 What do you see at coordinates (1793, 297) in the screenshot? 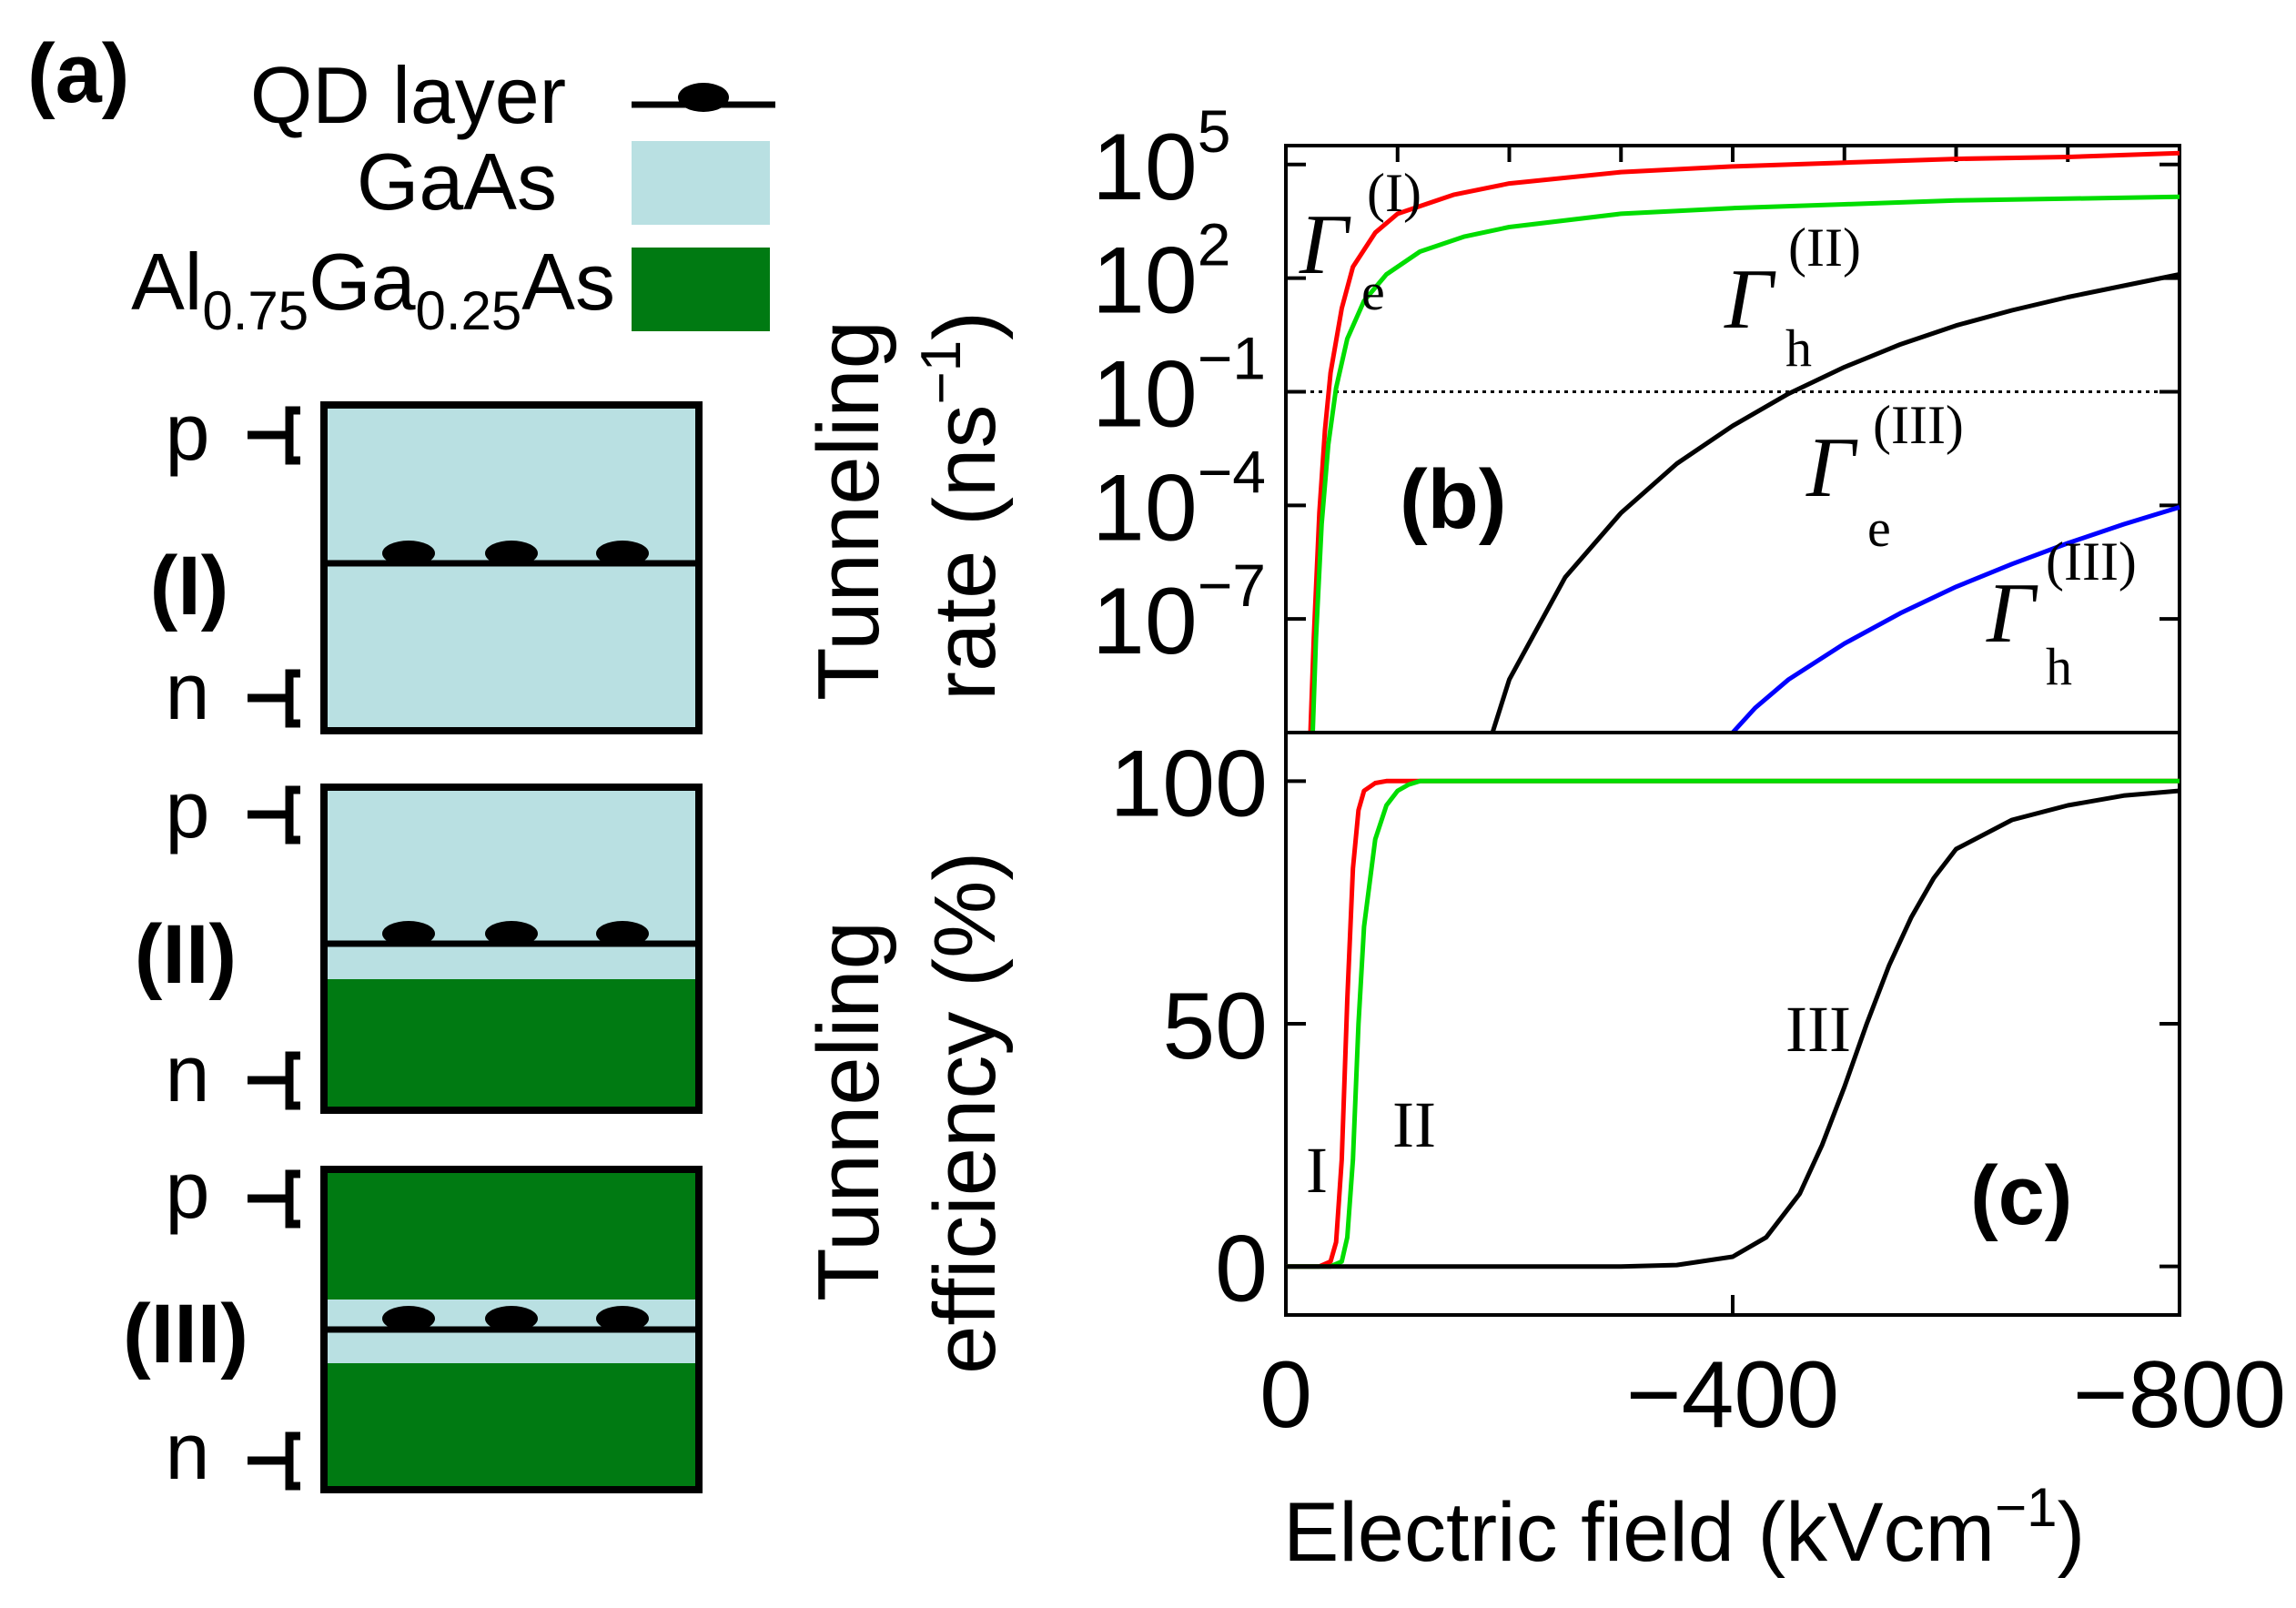
I see `annotation-gamma-h-ii: Γ(II) h` at bounding box center [1793, 297].